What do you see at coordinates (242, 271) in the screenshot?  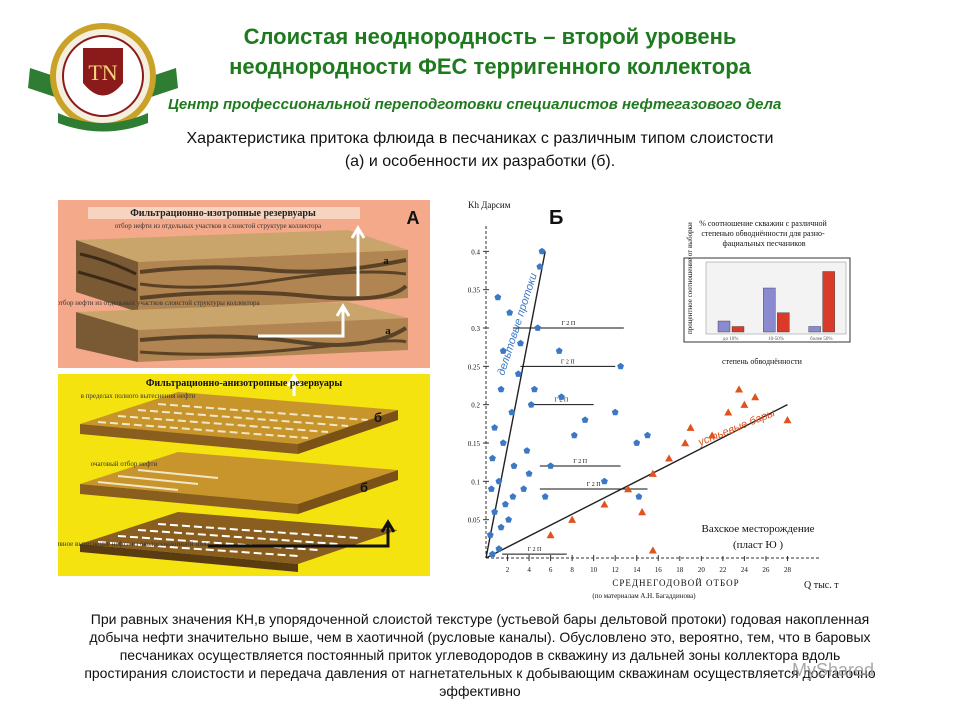 I see `layered-block-upper` at bounding box center [242, 271].